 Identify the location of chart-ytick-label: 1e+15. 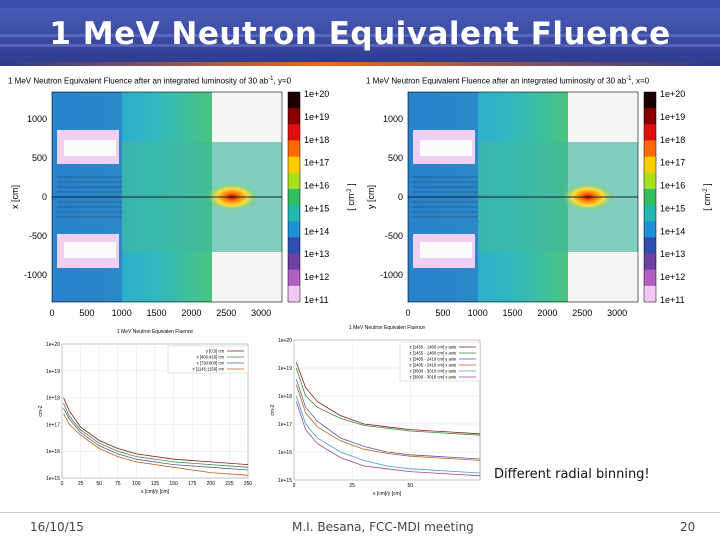
(285, 481).